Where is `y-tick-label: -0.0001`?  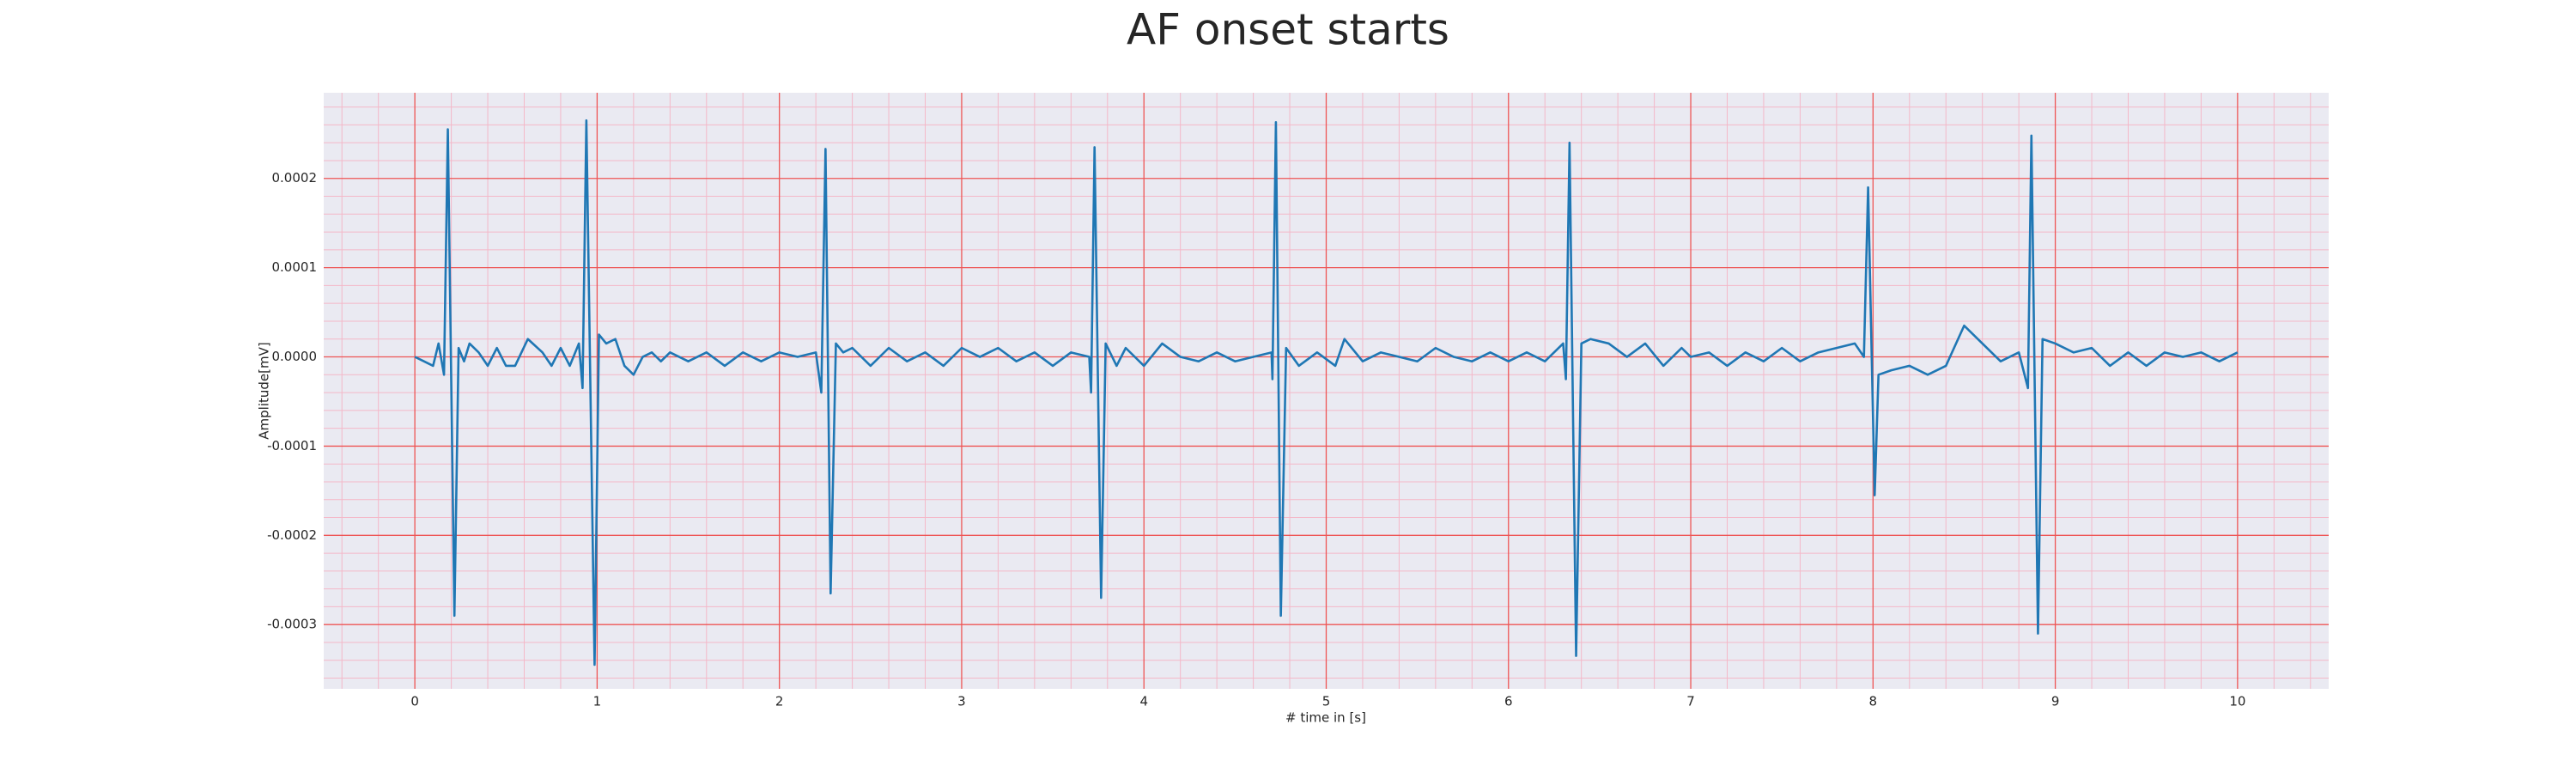 y-tick-label: -0.0001 is located at coordinates (292, 445).